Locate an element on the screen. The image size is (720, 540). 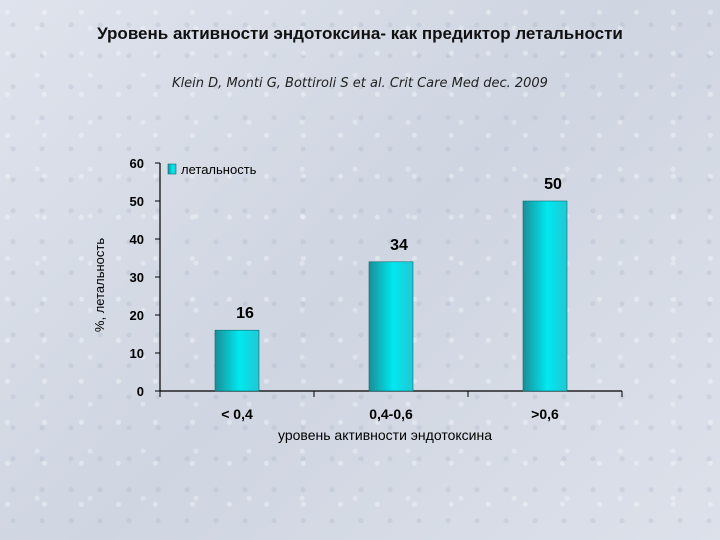
data-label: 50 is located at coordinates (553, 184).